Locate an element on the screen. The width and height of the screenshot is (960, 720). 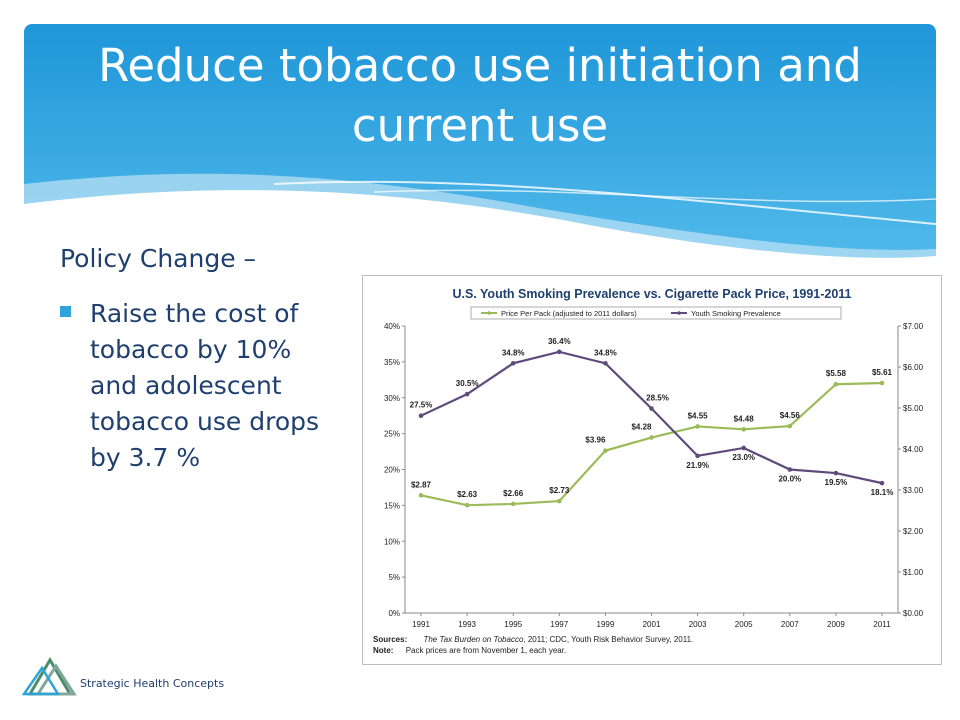
x-axis-tick-label: 1991 is located at coordinates (421, 624).